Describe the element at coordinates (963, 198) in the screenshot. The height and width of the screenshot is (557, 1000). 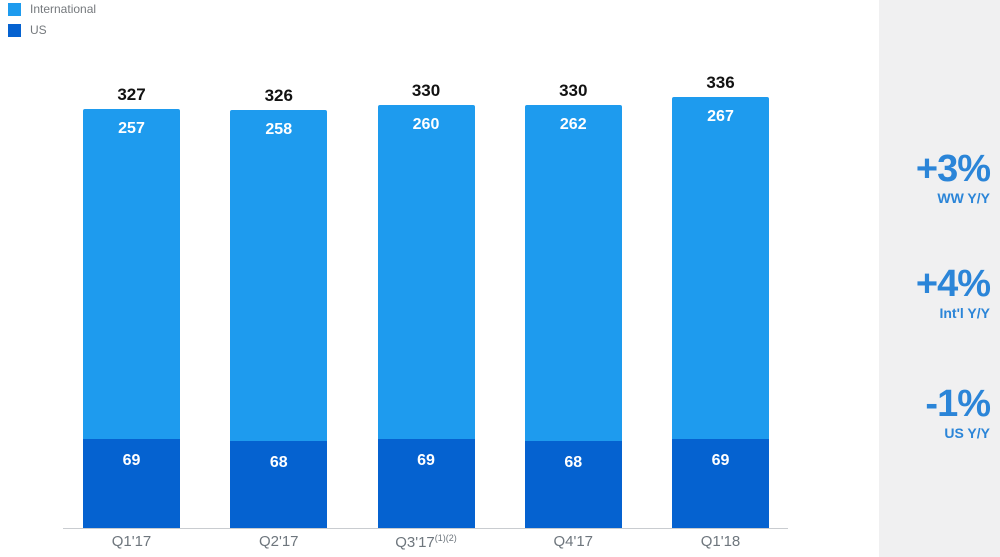
I see `stat-label: WW Y/Y` at that location.